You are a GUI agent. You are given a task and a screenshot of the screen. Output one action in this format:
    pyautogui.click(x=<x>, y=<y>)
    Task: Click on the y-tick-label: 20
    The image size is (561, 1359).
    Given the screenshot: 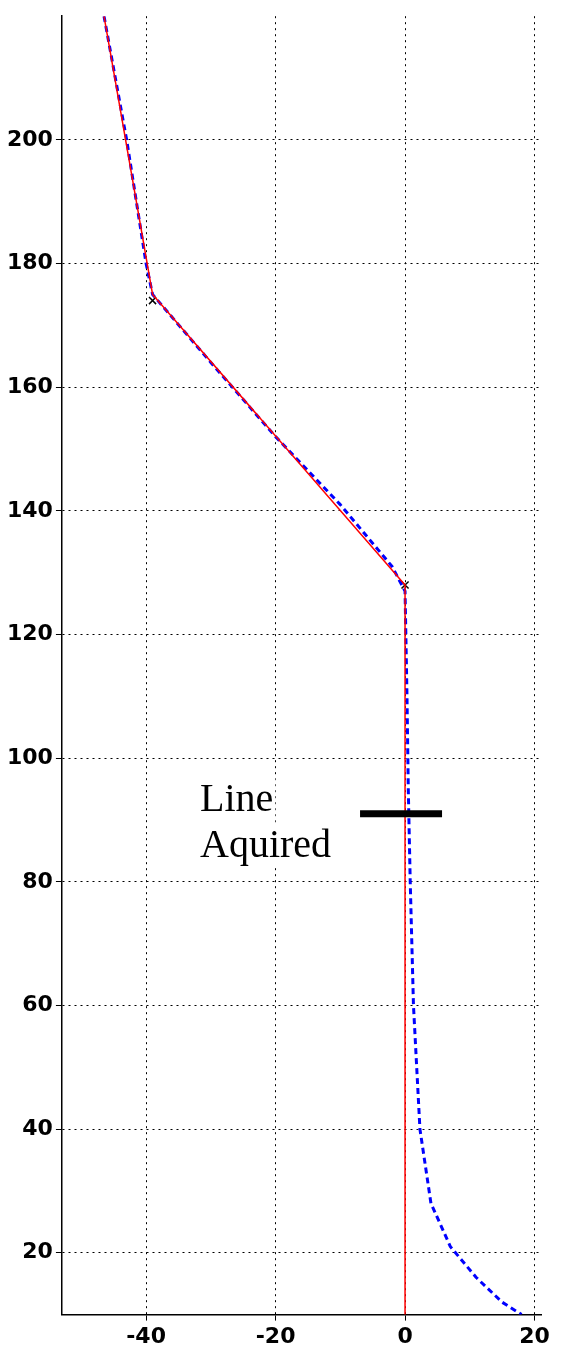 What is the action you would take?
    pyautogui.click(x=37, y=1251)
    